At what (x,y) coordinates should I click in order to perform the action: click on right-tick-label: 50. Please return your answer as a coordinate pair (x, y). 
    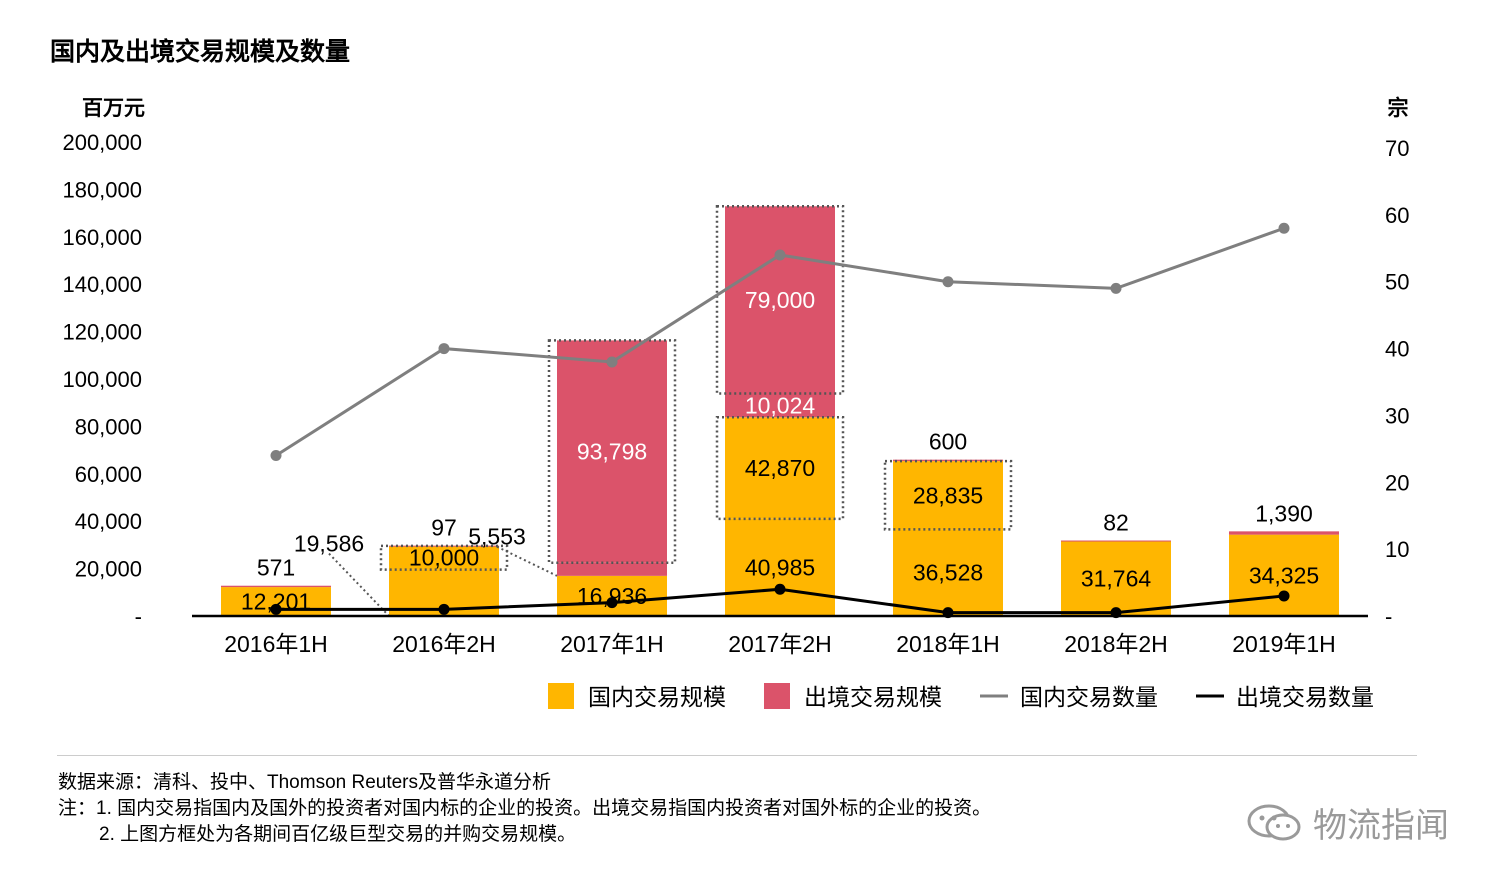
    Looking at the image, I should click on (1397, 282).